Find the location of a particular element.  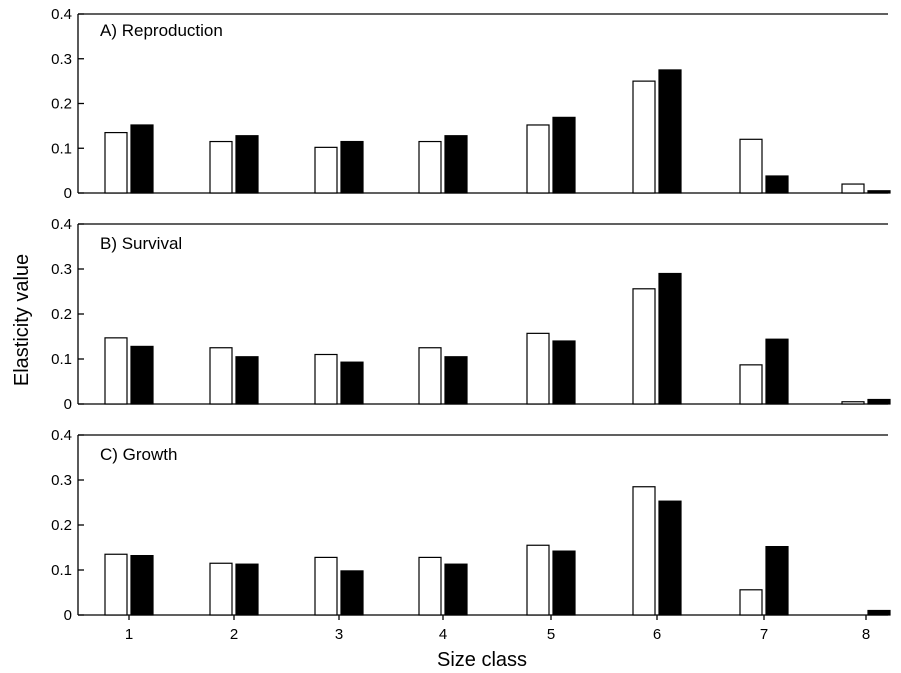

panel-c-y-tick-label: 0.3 is located at coordinates (61, 480).